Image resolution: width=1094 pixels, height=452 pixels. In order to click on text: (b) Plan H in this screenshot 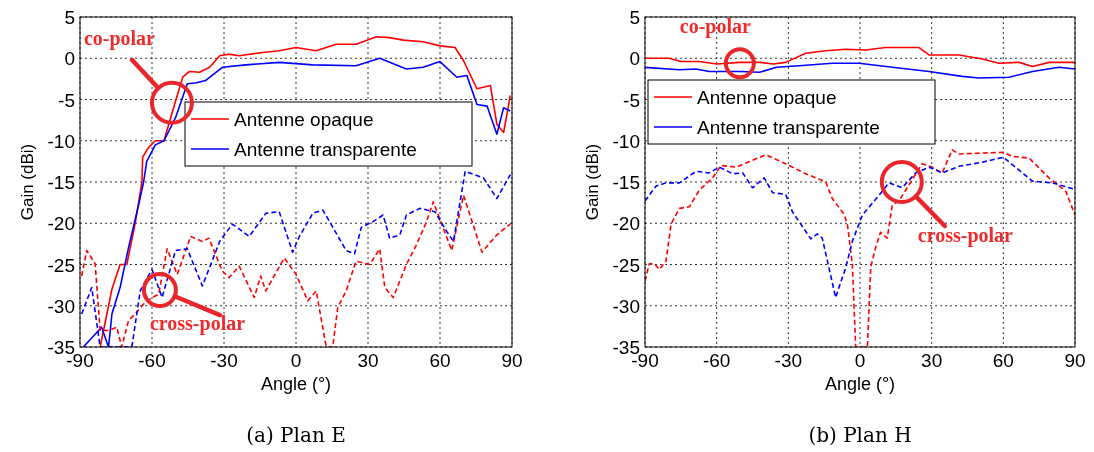, I will do `click(860, 435)`.